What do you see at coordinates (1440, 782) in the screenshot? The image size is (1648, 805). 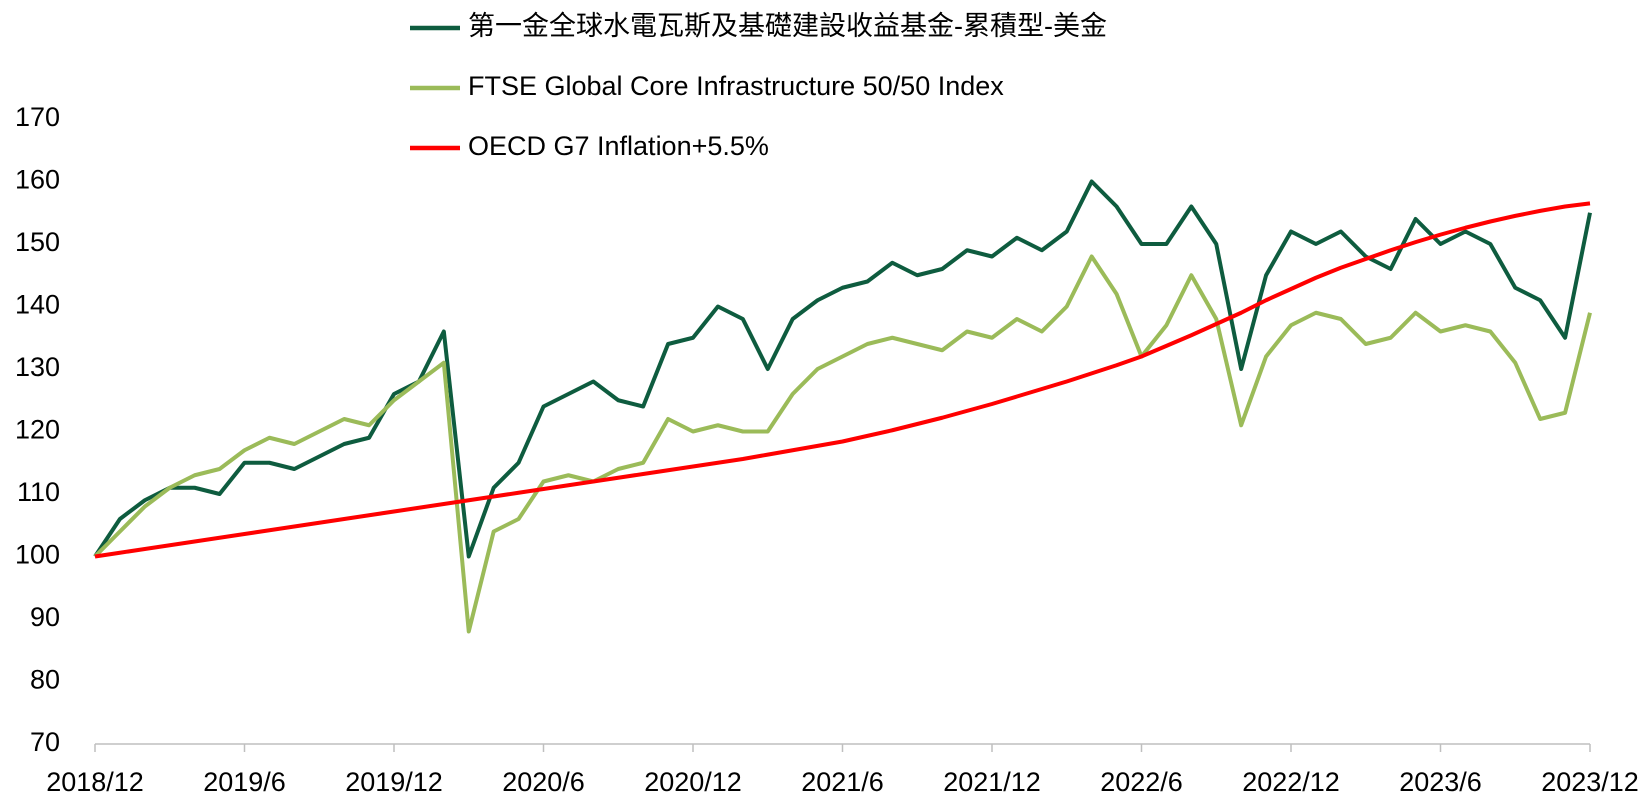 I see `x-tick-label: 2023/6` at bounding box center [1440, 782].